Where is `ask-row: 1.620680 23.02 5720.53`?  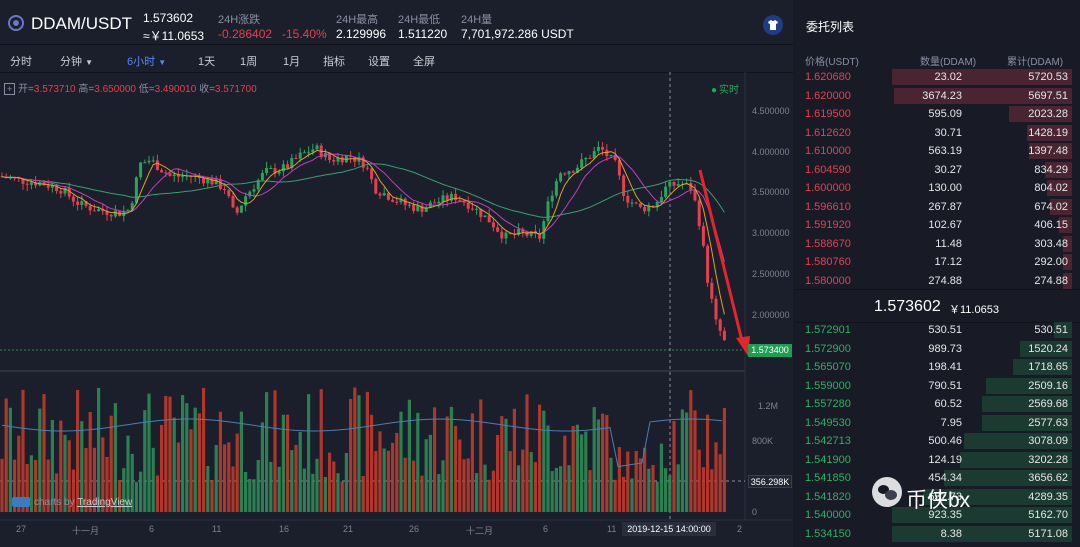
ask-row: 1.620680 23.02 5720.53 is located at coordinates (938, 77).